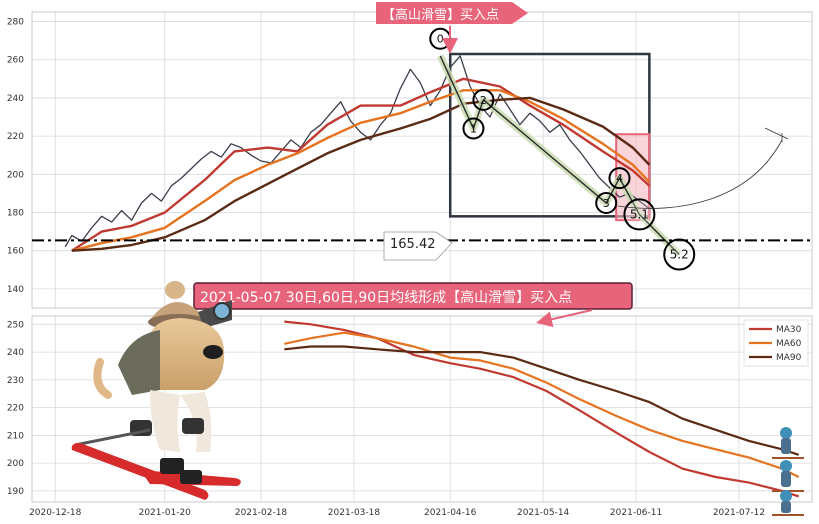  I want to click on ski-trail-arrow-icon, so click(700, 174).